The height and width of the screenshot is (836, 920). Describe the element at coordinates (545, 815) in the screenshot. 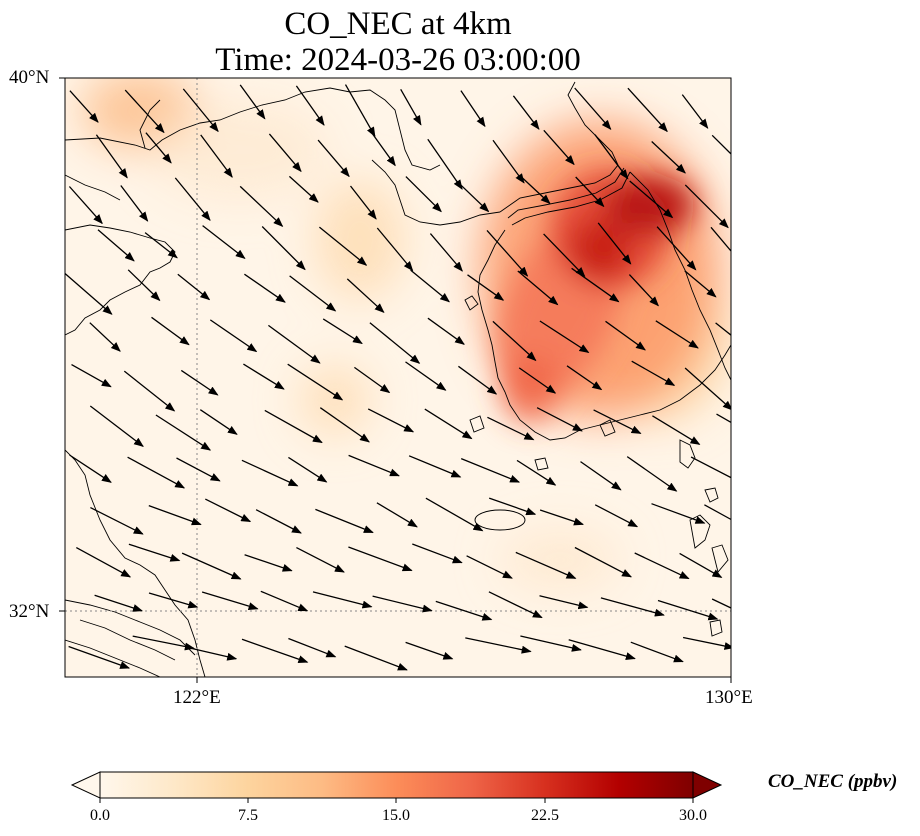

I see `colorbar-tick-3: 22.5` at that location.